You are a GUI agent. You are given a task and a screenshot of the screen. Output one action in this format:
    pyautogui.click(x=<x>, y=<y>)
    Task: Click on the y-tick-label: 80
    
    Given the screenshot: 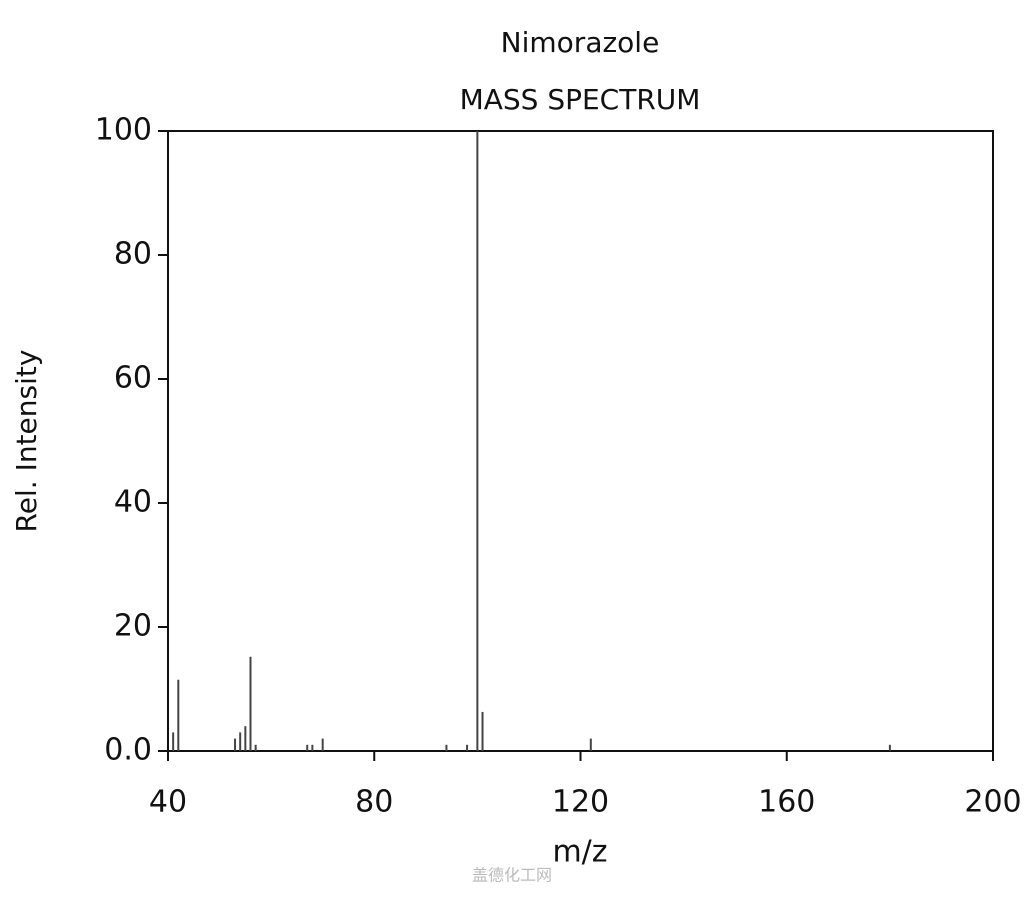 What is the action you would take?
    pyautogui.click(x=133, y=254)
    